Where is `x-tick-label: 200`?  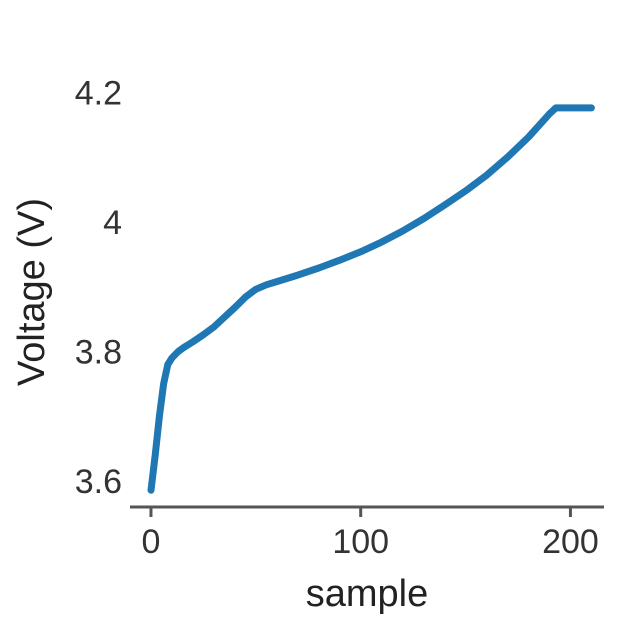
x-tick-label: 200 is located at coordinates (570, 542).